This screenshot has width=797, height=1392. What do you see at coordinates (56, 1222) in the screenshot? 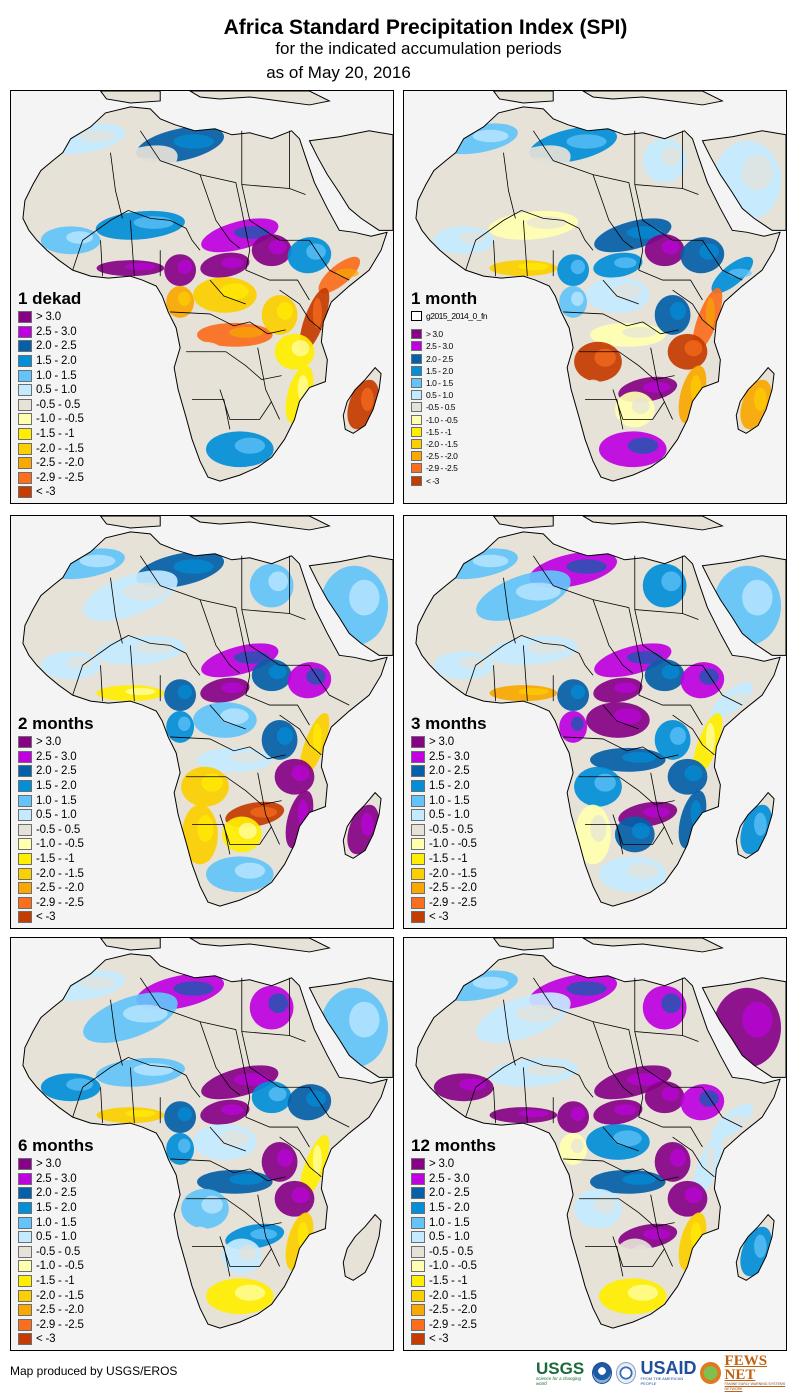
I see `legend-label: 1.0 - 1.5` at bounding box center [56, 1222].